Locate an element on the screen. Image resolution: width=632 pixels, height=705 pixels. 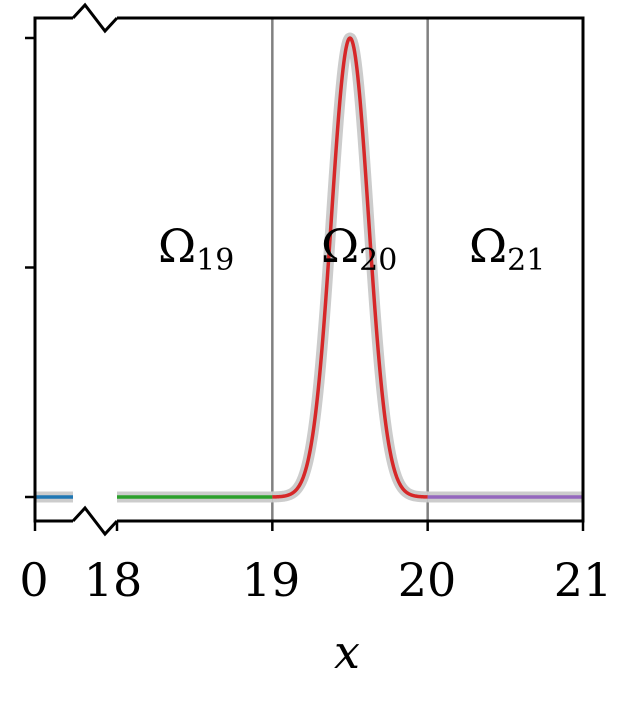
axis-break-mark-top is located at coordinates (95, 18).